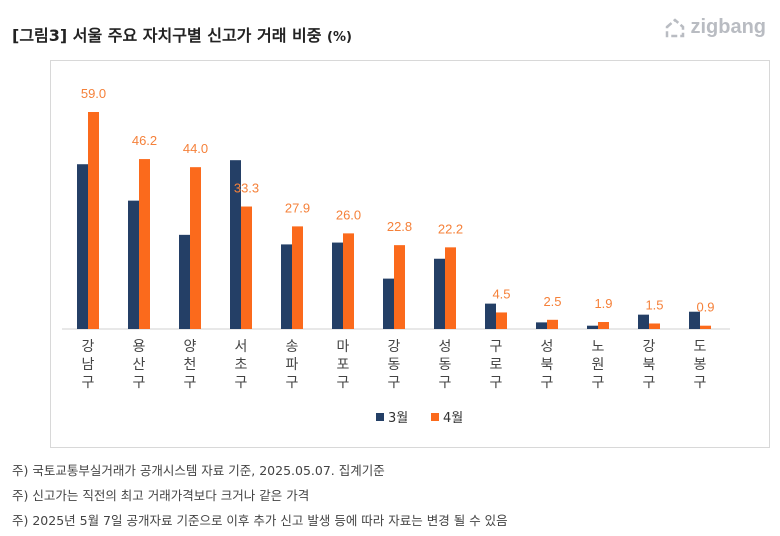 The height and width of the screenshot is (536, 780). Describe the element at coordinates (450, 288) in the screenshot. I see `bar-4월-성동구` at that location.